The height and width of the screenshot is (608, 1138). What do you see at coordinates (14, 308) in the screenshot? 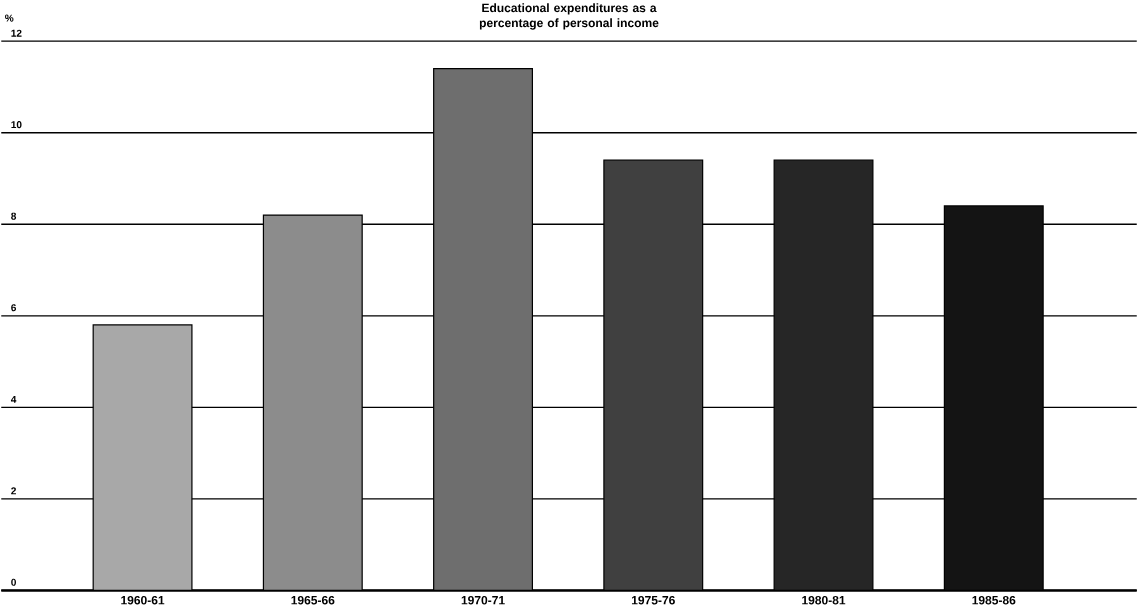
I see `y-tick-label: 6` at bounding box center [14, 308].